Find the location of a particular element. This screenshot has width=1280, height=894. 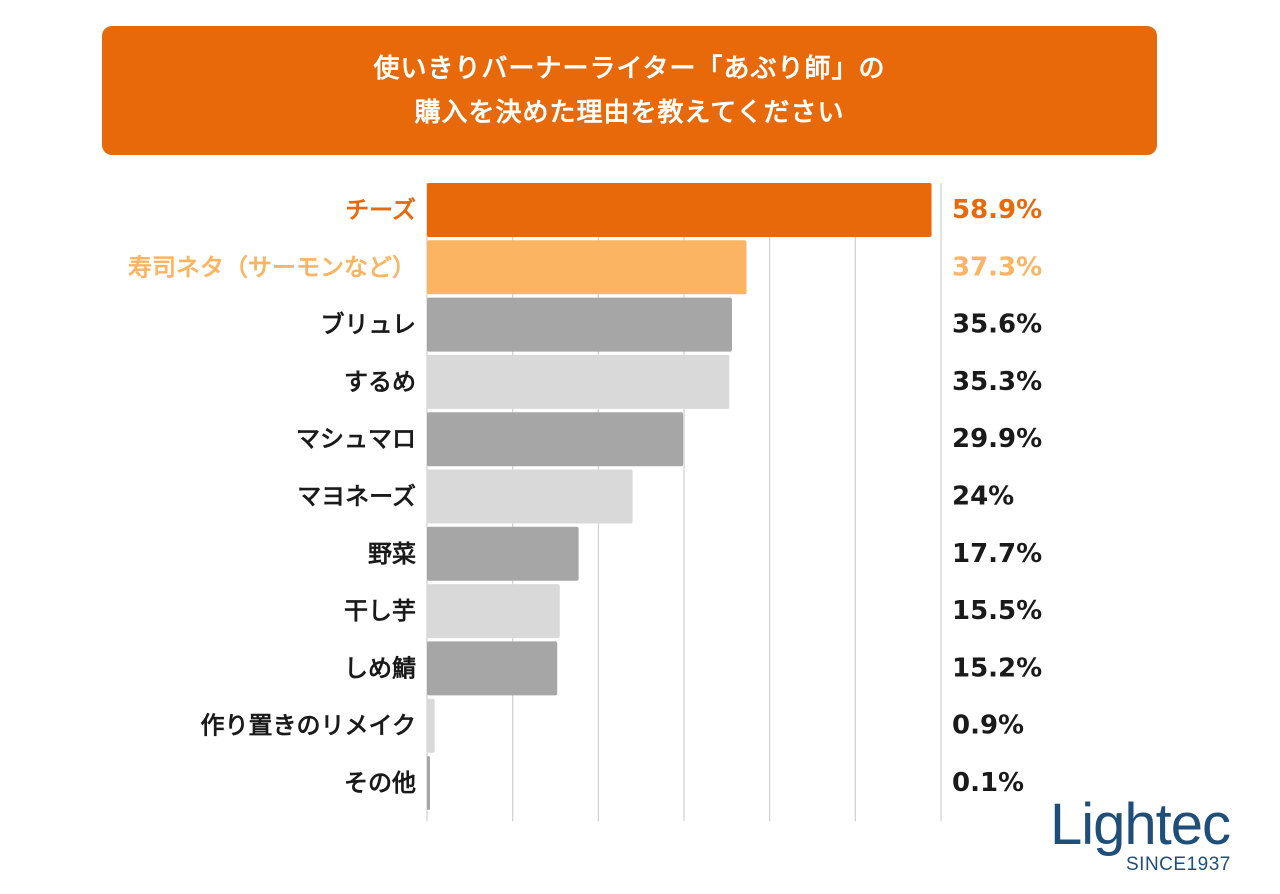

value-label: 58.9% is located at coordinates (997, 210).